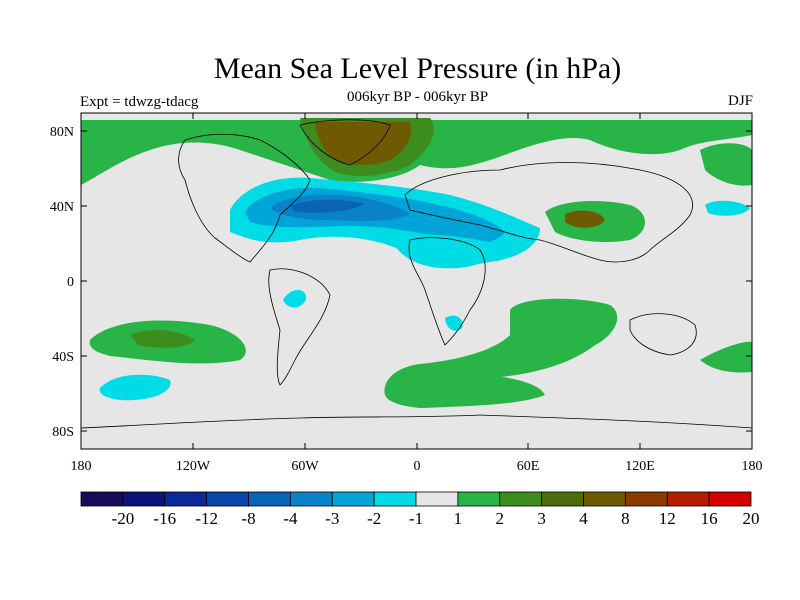 The width and height of the screenshot is (800, 600). Describe the element at coordinates (501, 346) in the screenshot. I see `indian-ocean-positive` at that location.